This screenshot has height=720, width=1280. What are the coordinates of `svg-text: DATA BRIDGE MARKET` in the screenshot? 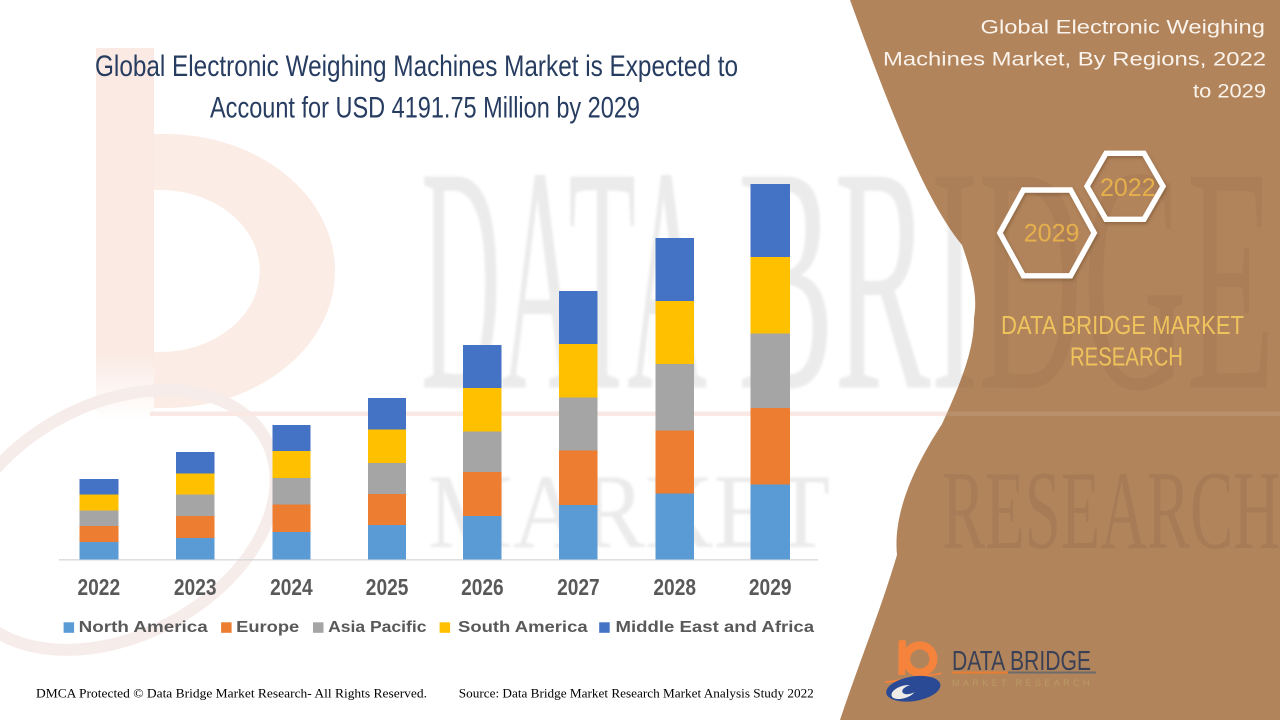 It's located at (1122, 326).